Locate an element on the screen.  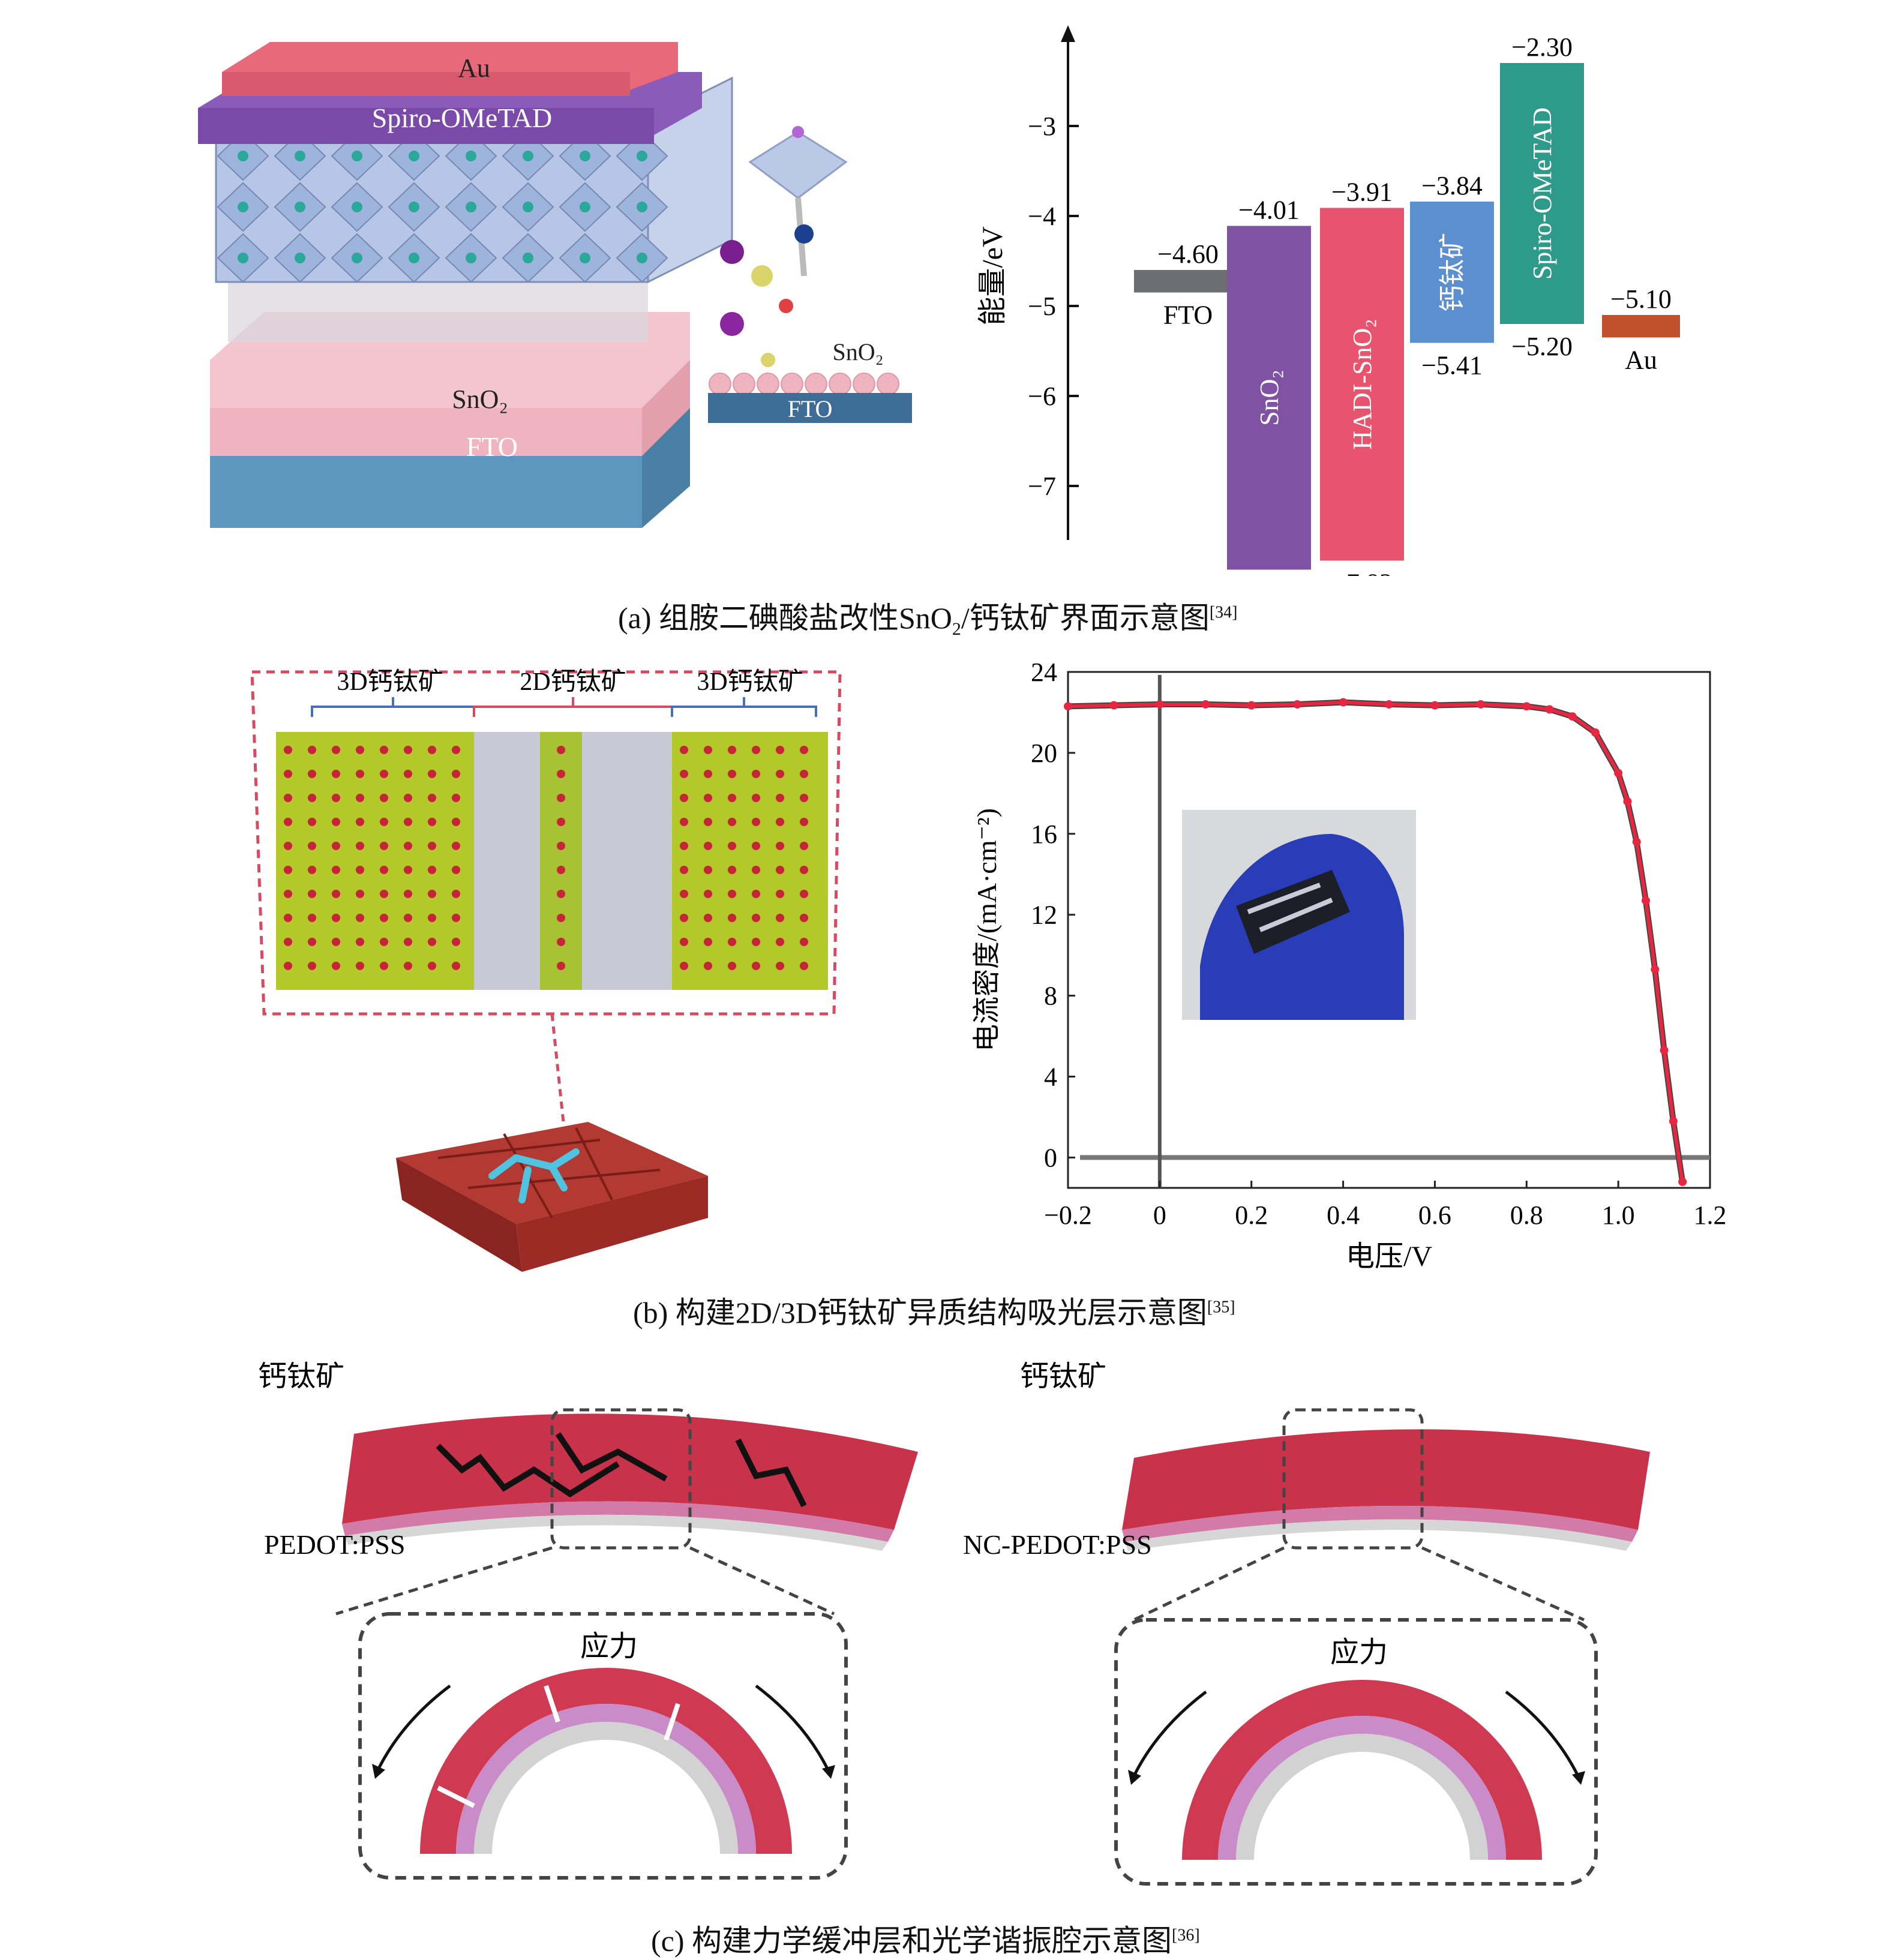
jv-xlabel: 电压/V is located at coordinates (1389, 1256).